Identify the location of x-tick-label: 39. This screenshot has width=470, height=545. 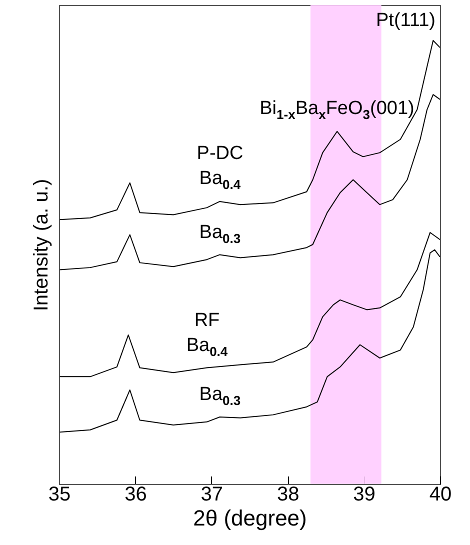
(364, 495).